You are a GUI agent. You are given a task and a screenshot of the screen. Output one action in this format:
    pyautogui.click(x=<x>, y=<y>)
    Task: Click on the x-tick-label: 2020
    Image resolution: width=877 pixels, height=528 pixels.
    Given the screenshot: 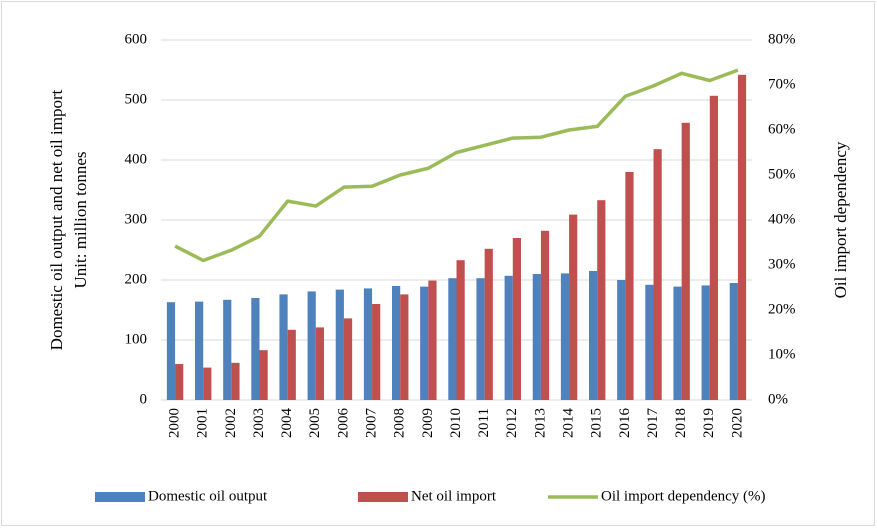 What is the action you would take?
    pyautogui.click(x=737, y=423)
    